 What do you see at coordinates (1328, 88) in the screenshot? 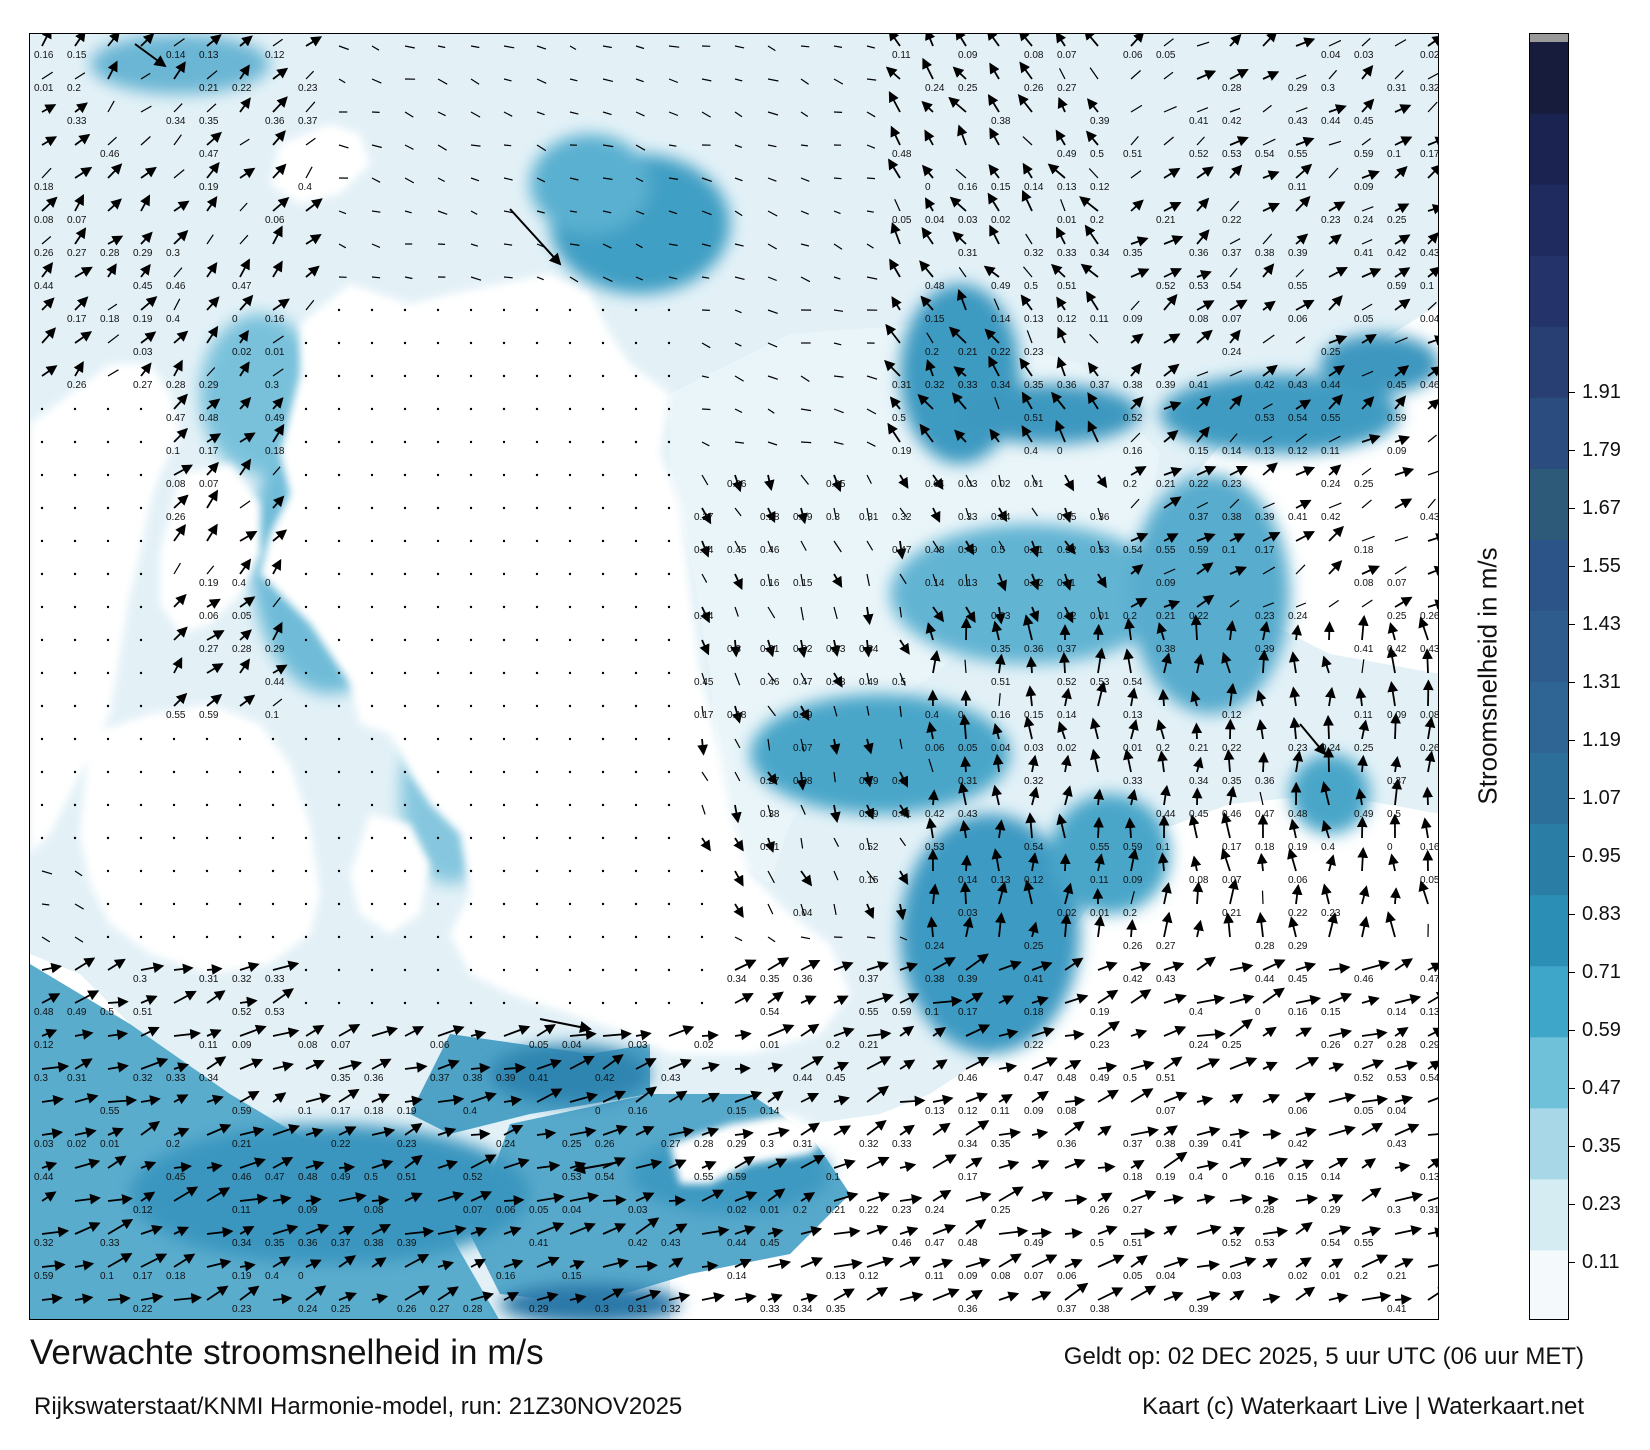
I see `speed-value-label: 0.3` at bounding box center [1328, 88].